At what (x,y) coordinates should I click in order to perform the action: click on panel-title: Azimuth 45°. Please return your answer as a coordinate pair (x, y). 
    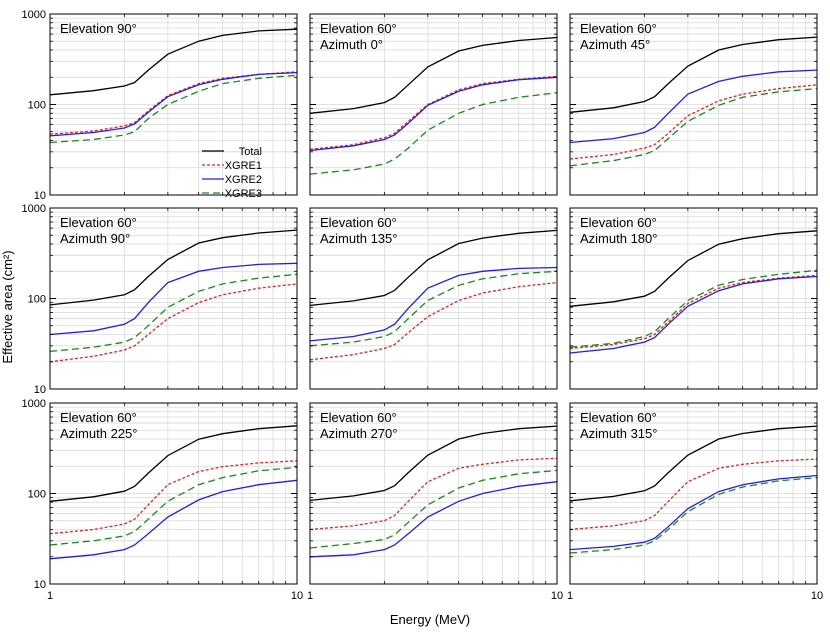
    Looking at the image, I should click on (615, 44).